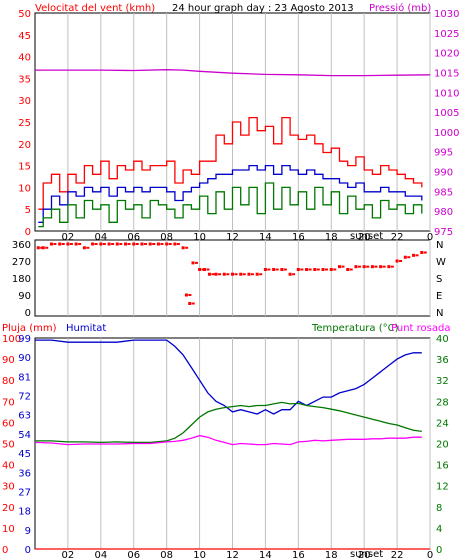 The image size is (470, 559). I want to click on temperature-right-label: Temperatura (°C), so click(355, 328).